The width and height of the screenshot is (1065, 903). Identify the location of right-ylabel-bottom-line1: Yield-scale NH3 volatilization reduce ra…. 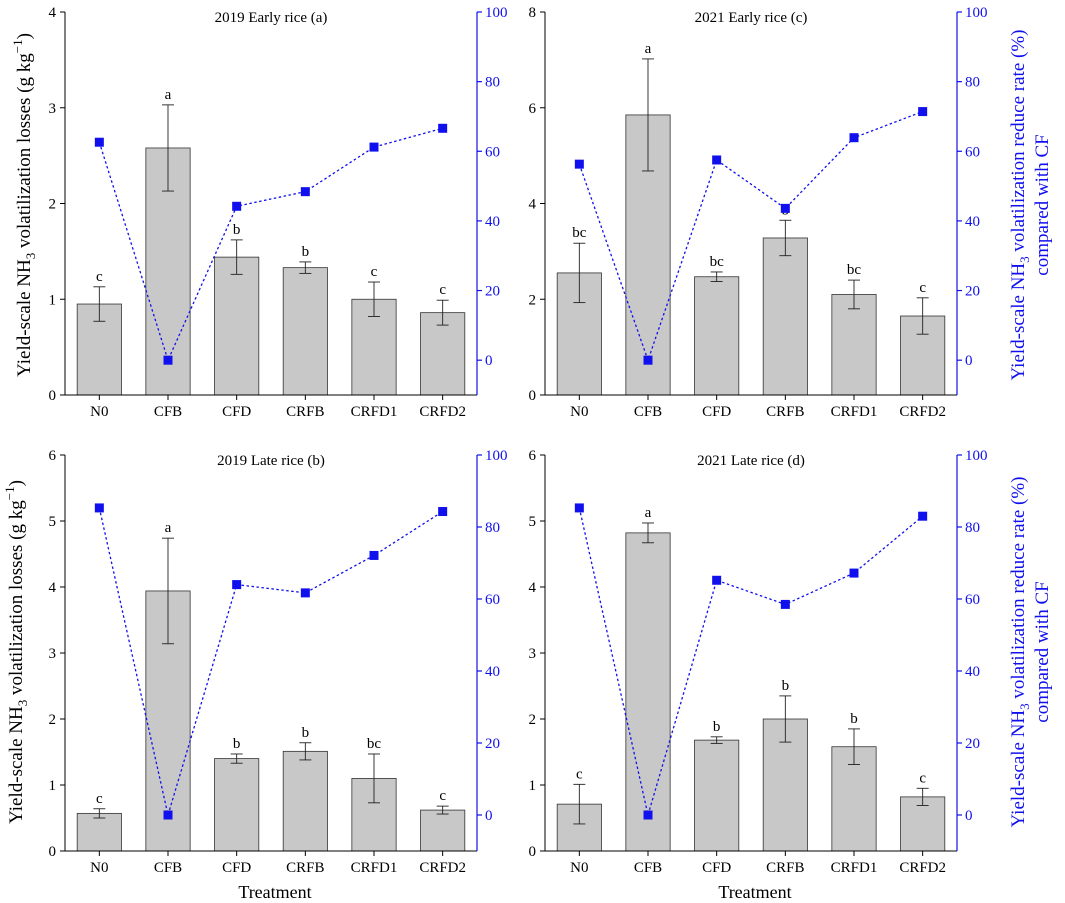
(1020, 652).